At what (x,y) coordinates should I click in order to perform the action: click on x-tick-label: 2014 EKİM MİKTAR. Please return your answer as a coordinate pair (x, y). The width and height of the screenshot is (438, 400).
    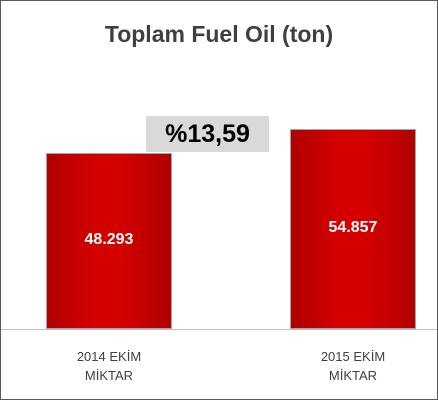
    Looking at the image, I should click on (109, 366).